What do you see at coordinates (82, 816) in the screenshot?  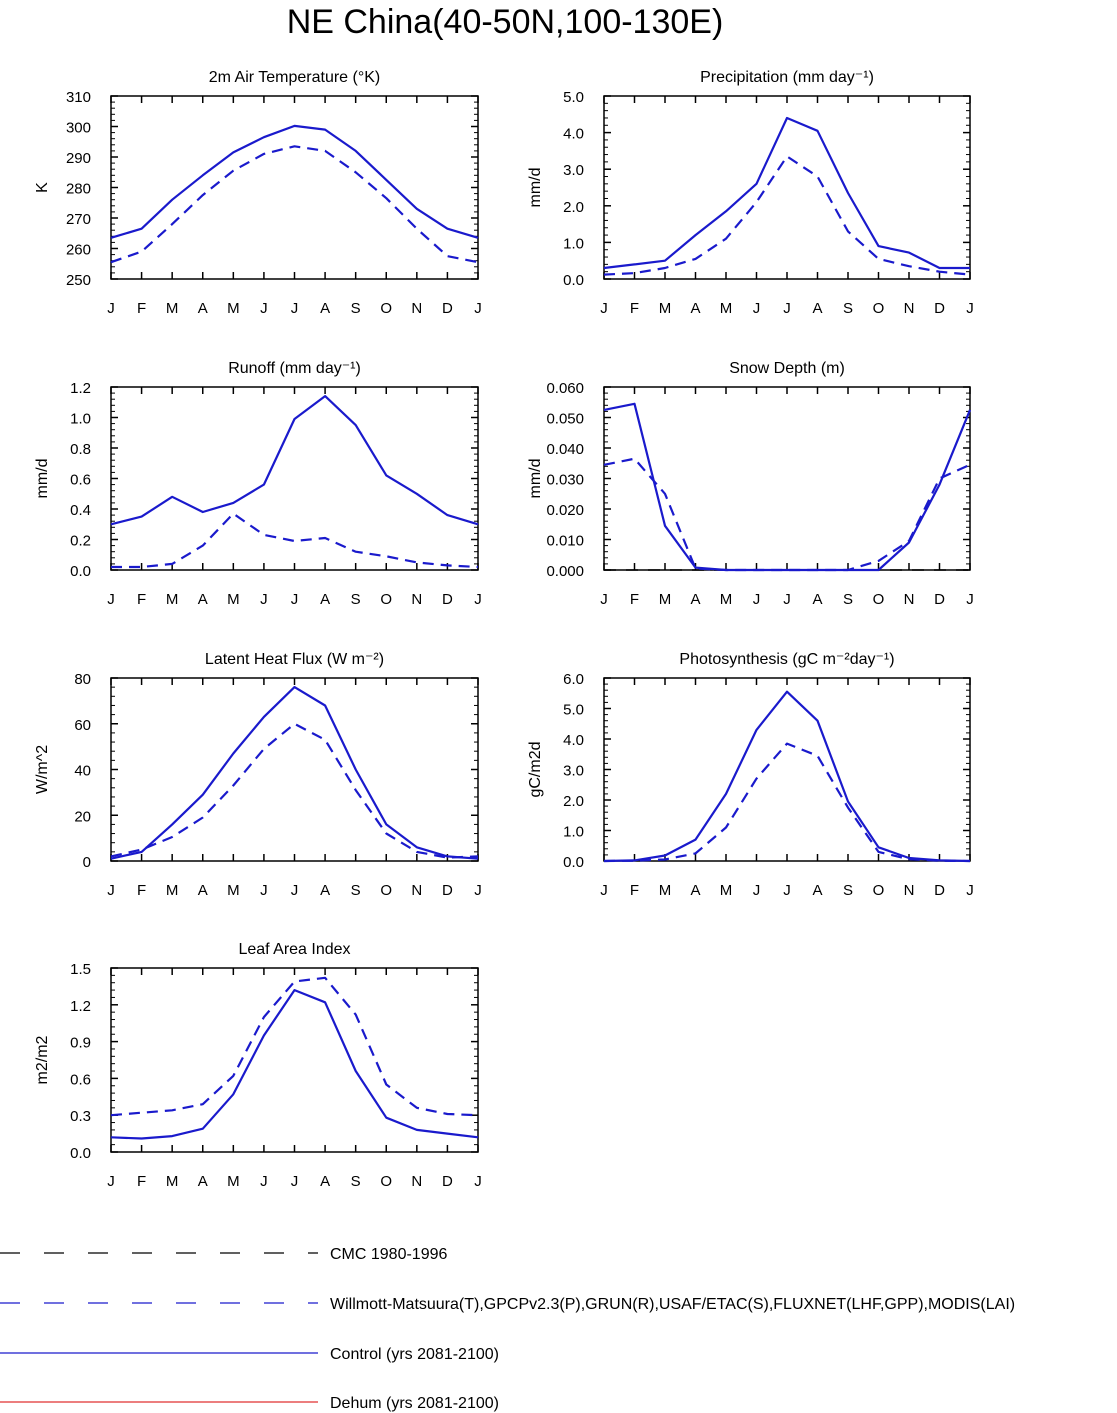 I see `y-tick-label: 20` at bounding box center [82, 816].